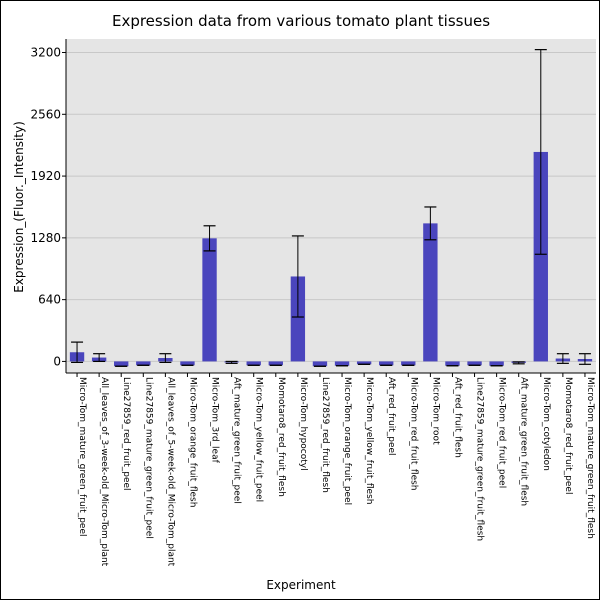 The width and height of the screenshot is (600, 600). I want to click on x-tick-label: Aft_red_fruit_flesh, so click(457, 417).